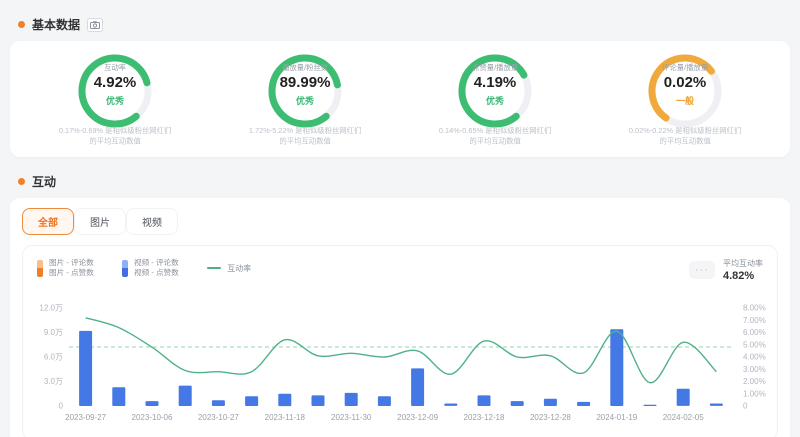 The height and width of the screenshot is (437, 800). What do you see at coordinates (61, 406) in the screenshot?
I see `y-left-tick: 0` at bounding box center [61, 406].